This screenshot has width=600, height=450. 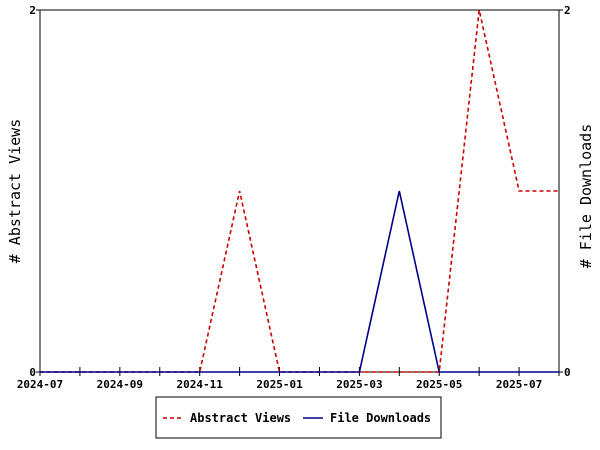 I want to click on y-tick-label-right: 2, so click(x=567, y=10).